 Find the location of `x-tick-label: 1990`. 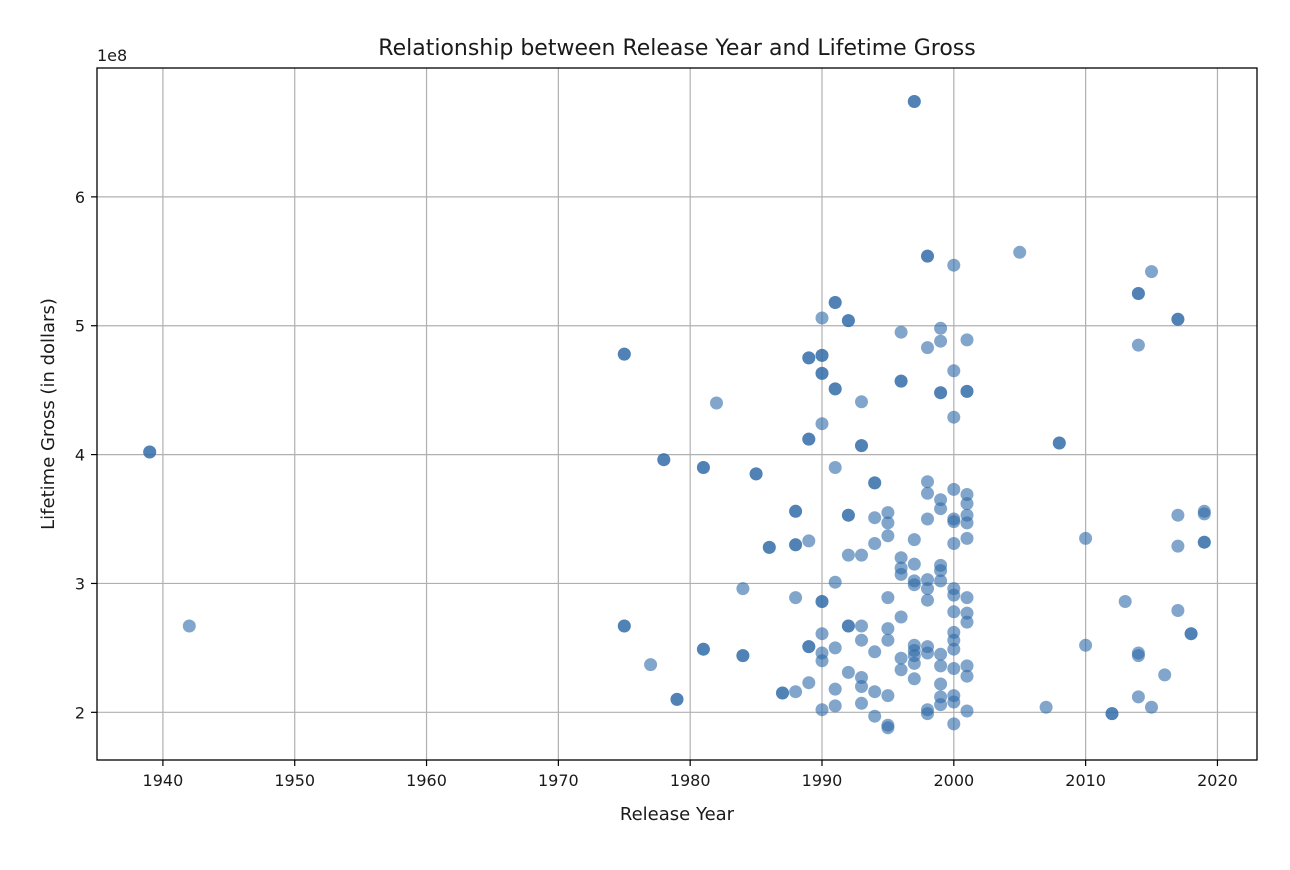

x-tick-label: 1990 is located at coordinates (822, 780).